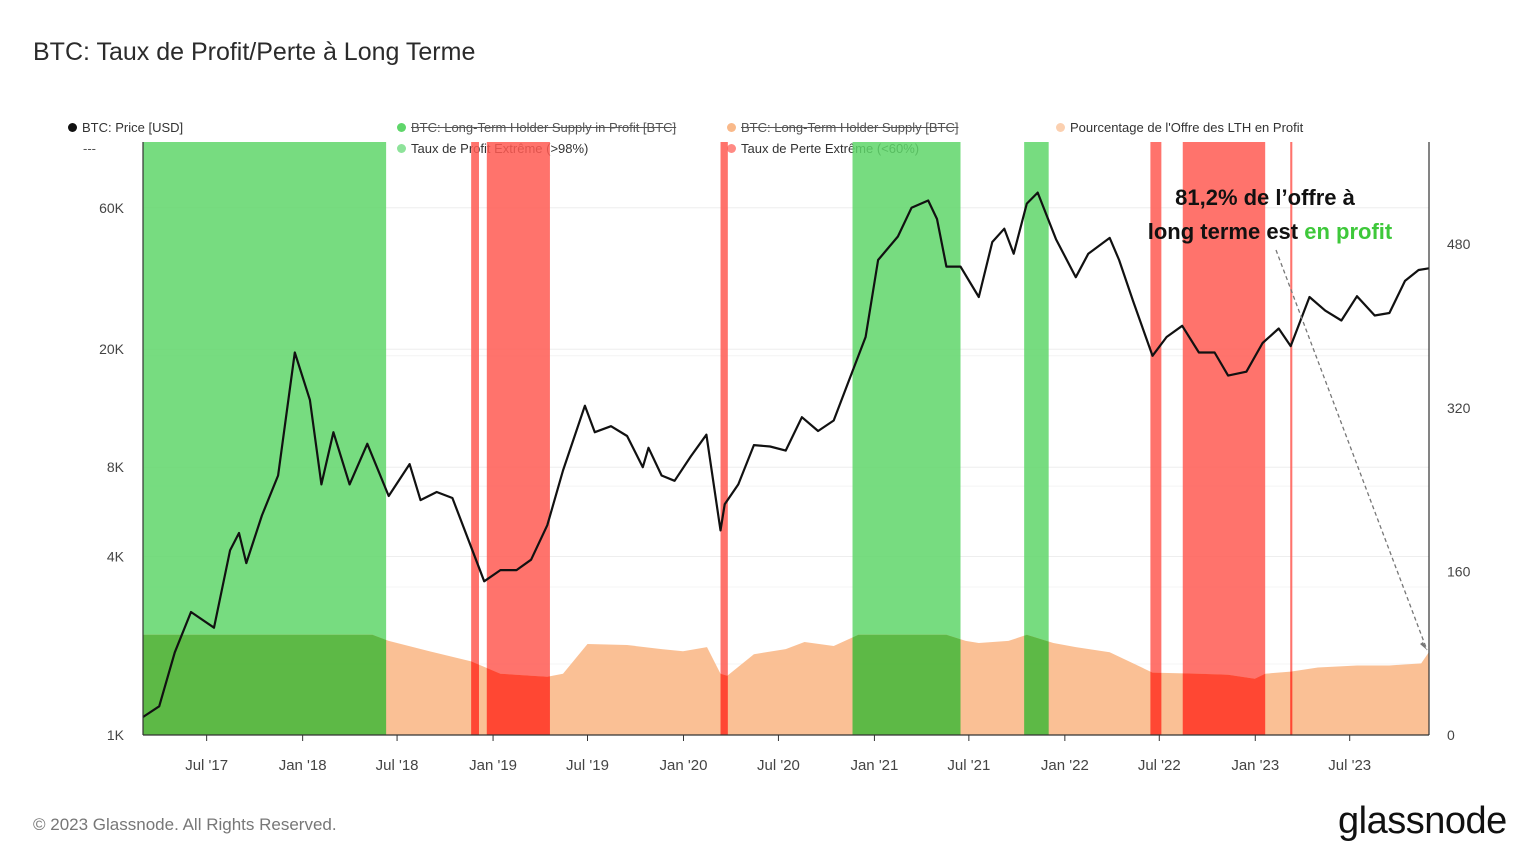 This screenshot has width=1536, height=864. Describe the element at coordinates (1451, 735) in the screenshot. I see `y-right-tick-0: 0` at that location.